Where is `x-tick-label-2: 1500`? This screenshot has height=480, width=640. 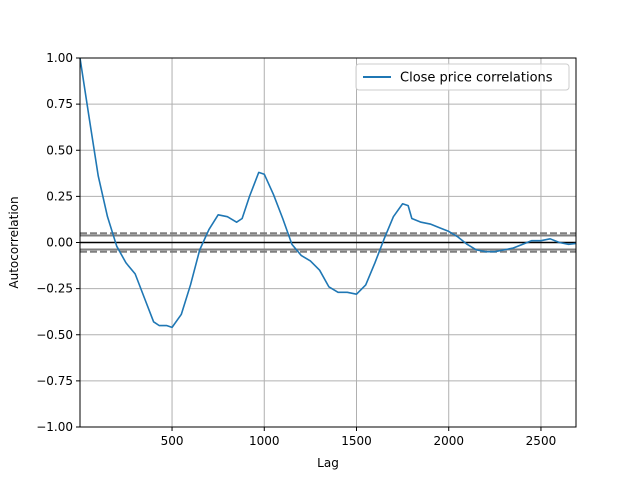
x-tick-label-2: 1500 is located at coordinates (356, 441).